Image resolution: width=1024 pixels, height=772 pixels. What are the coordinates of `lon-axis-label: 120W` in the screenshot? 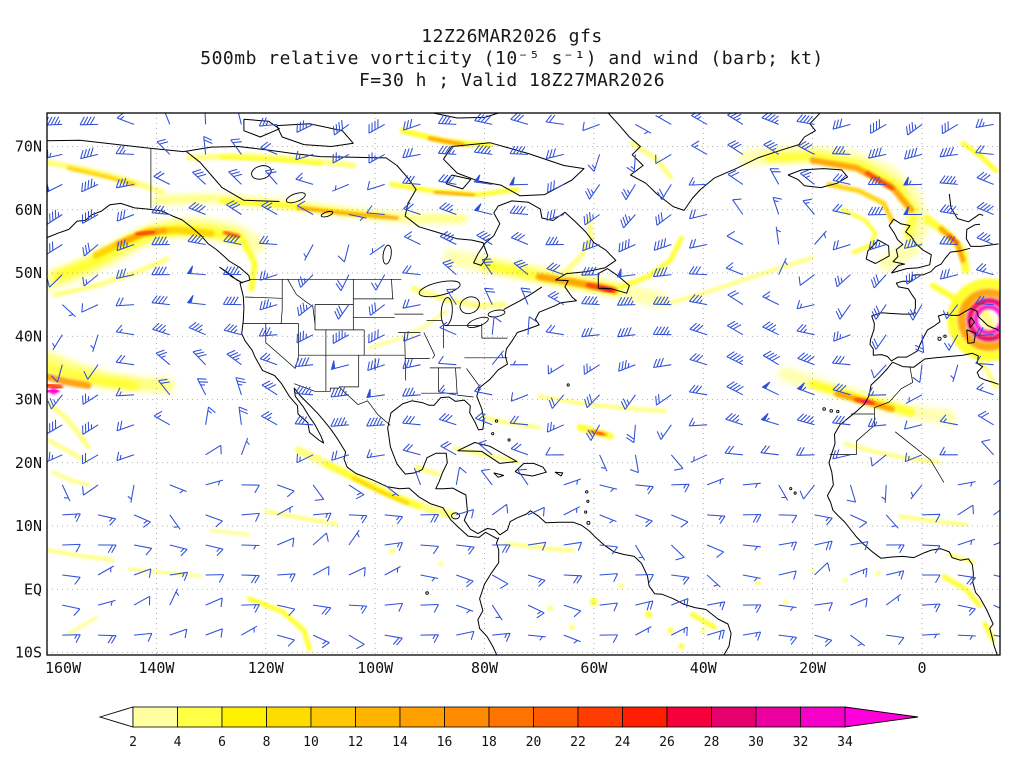 It's located at (266, 668).